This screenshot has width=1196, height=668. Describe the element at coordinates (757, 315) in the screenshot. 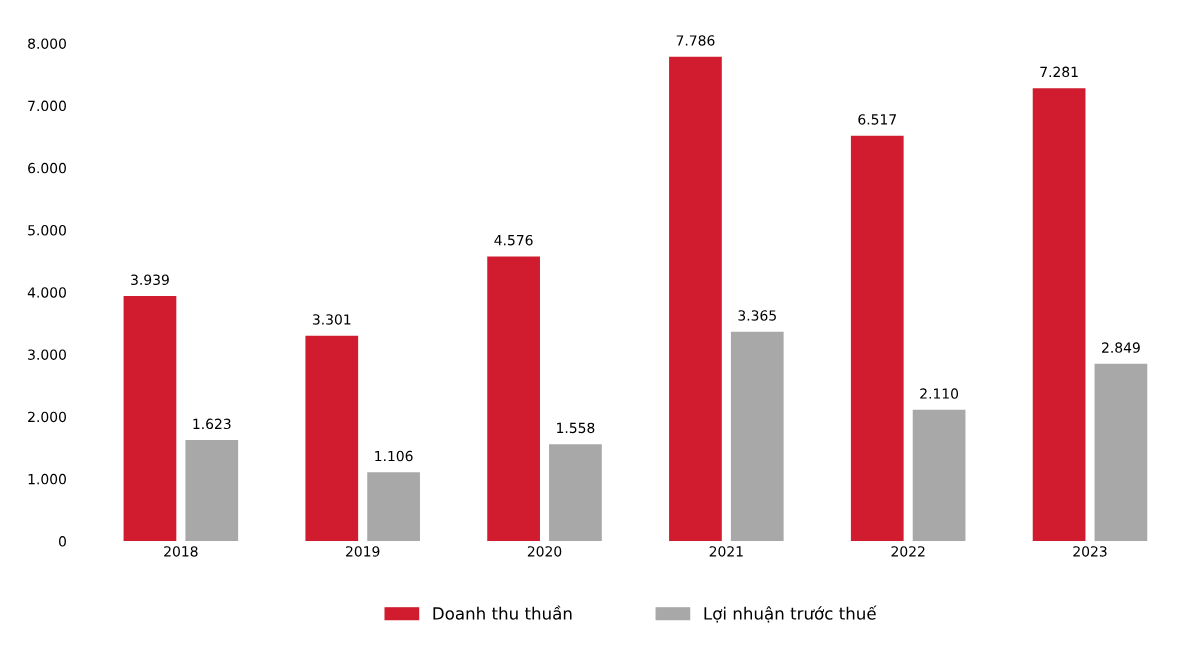

I see `data-label: 3.365` at that location.